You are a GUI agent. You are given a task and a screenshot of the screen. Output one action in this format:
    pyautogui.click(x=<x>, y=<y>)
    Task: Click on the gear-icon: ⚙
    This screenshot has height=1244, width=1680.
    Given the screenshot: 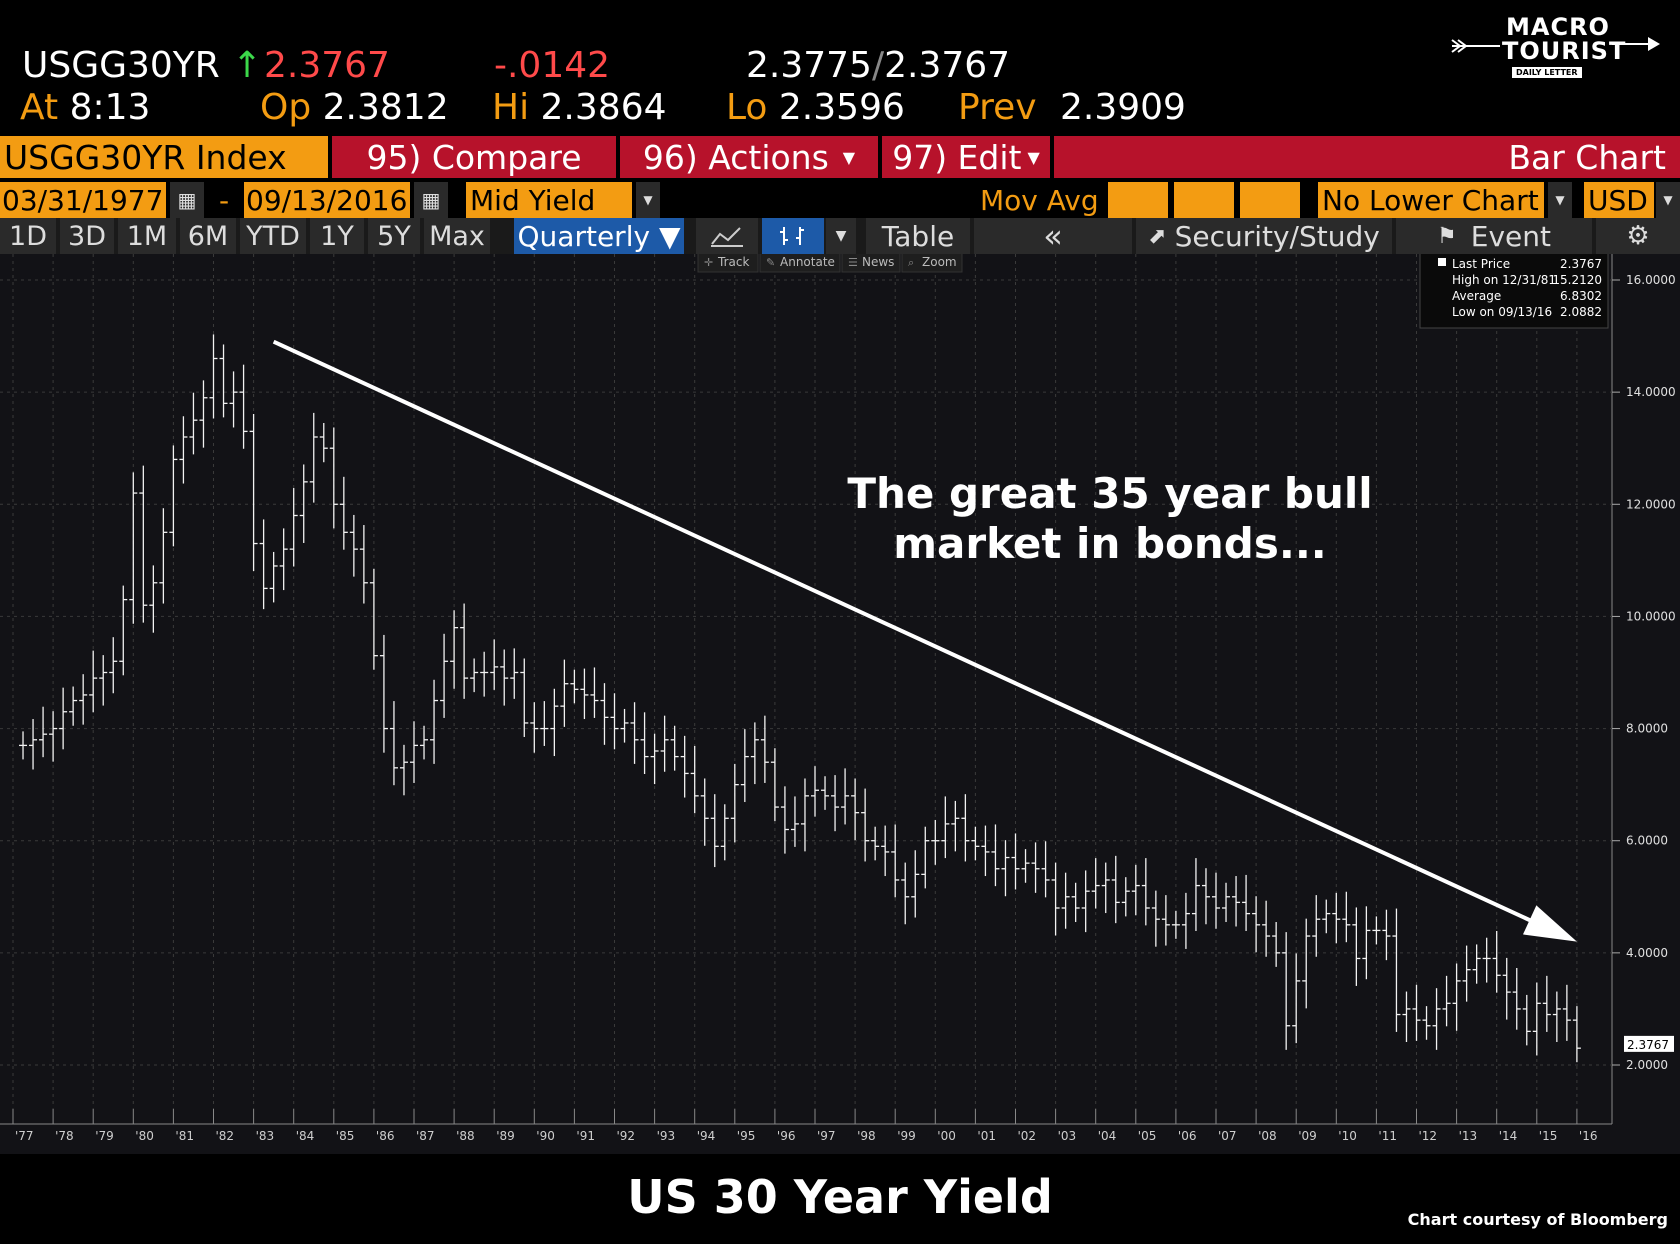 What is the action you would take?
    pyautogui.click(x=1638, y=236)
    